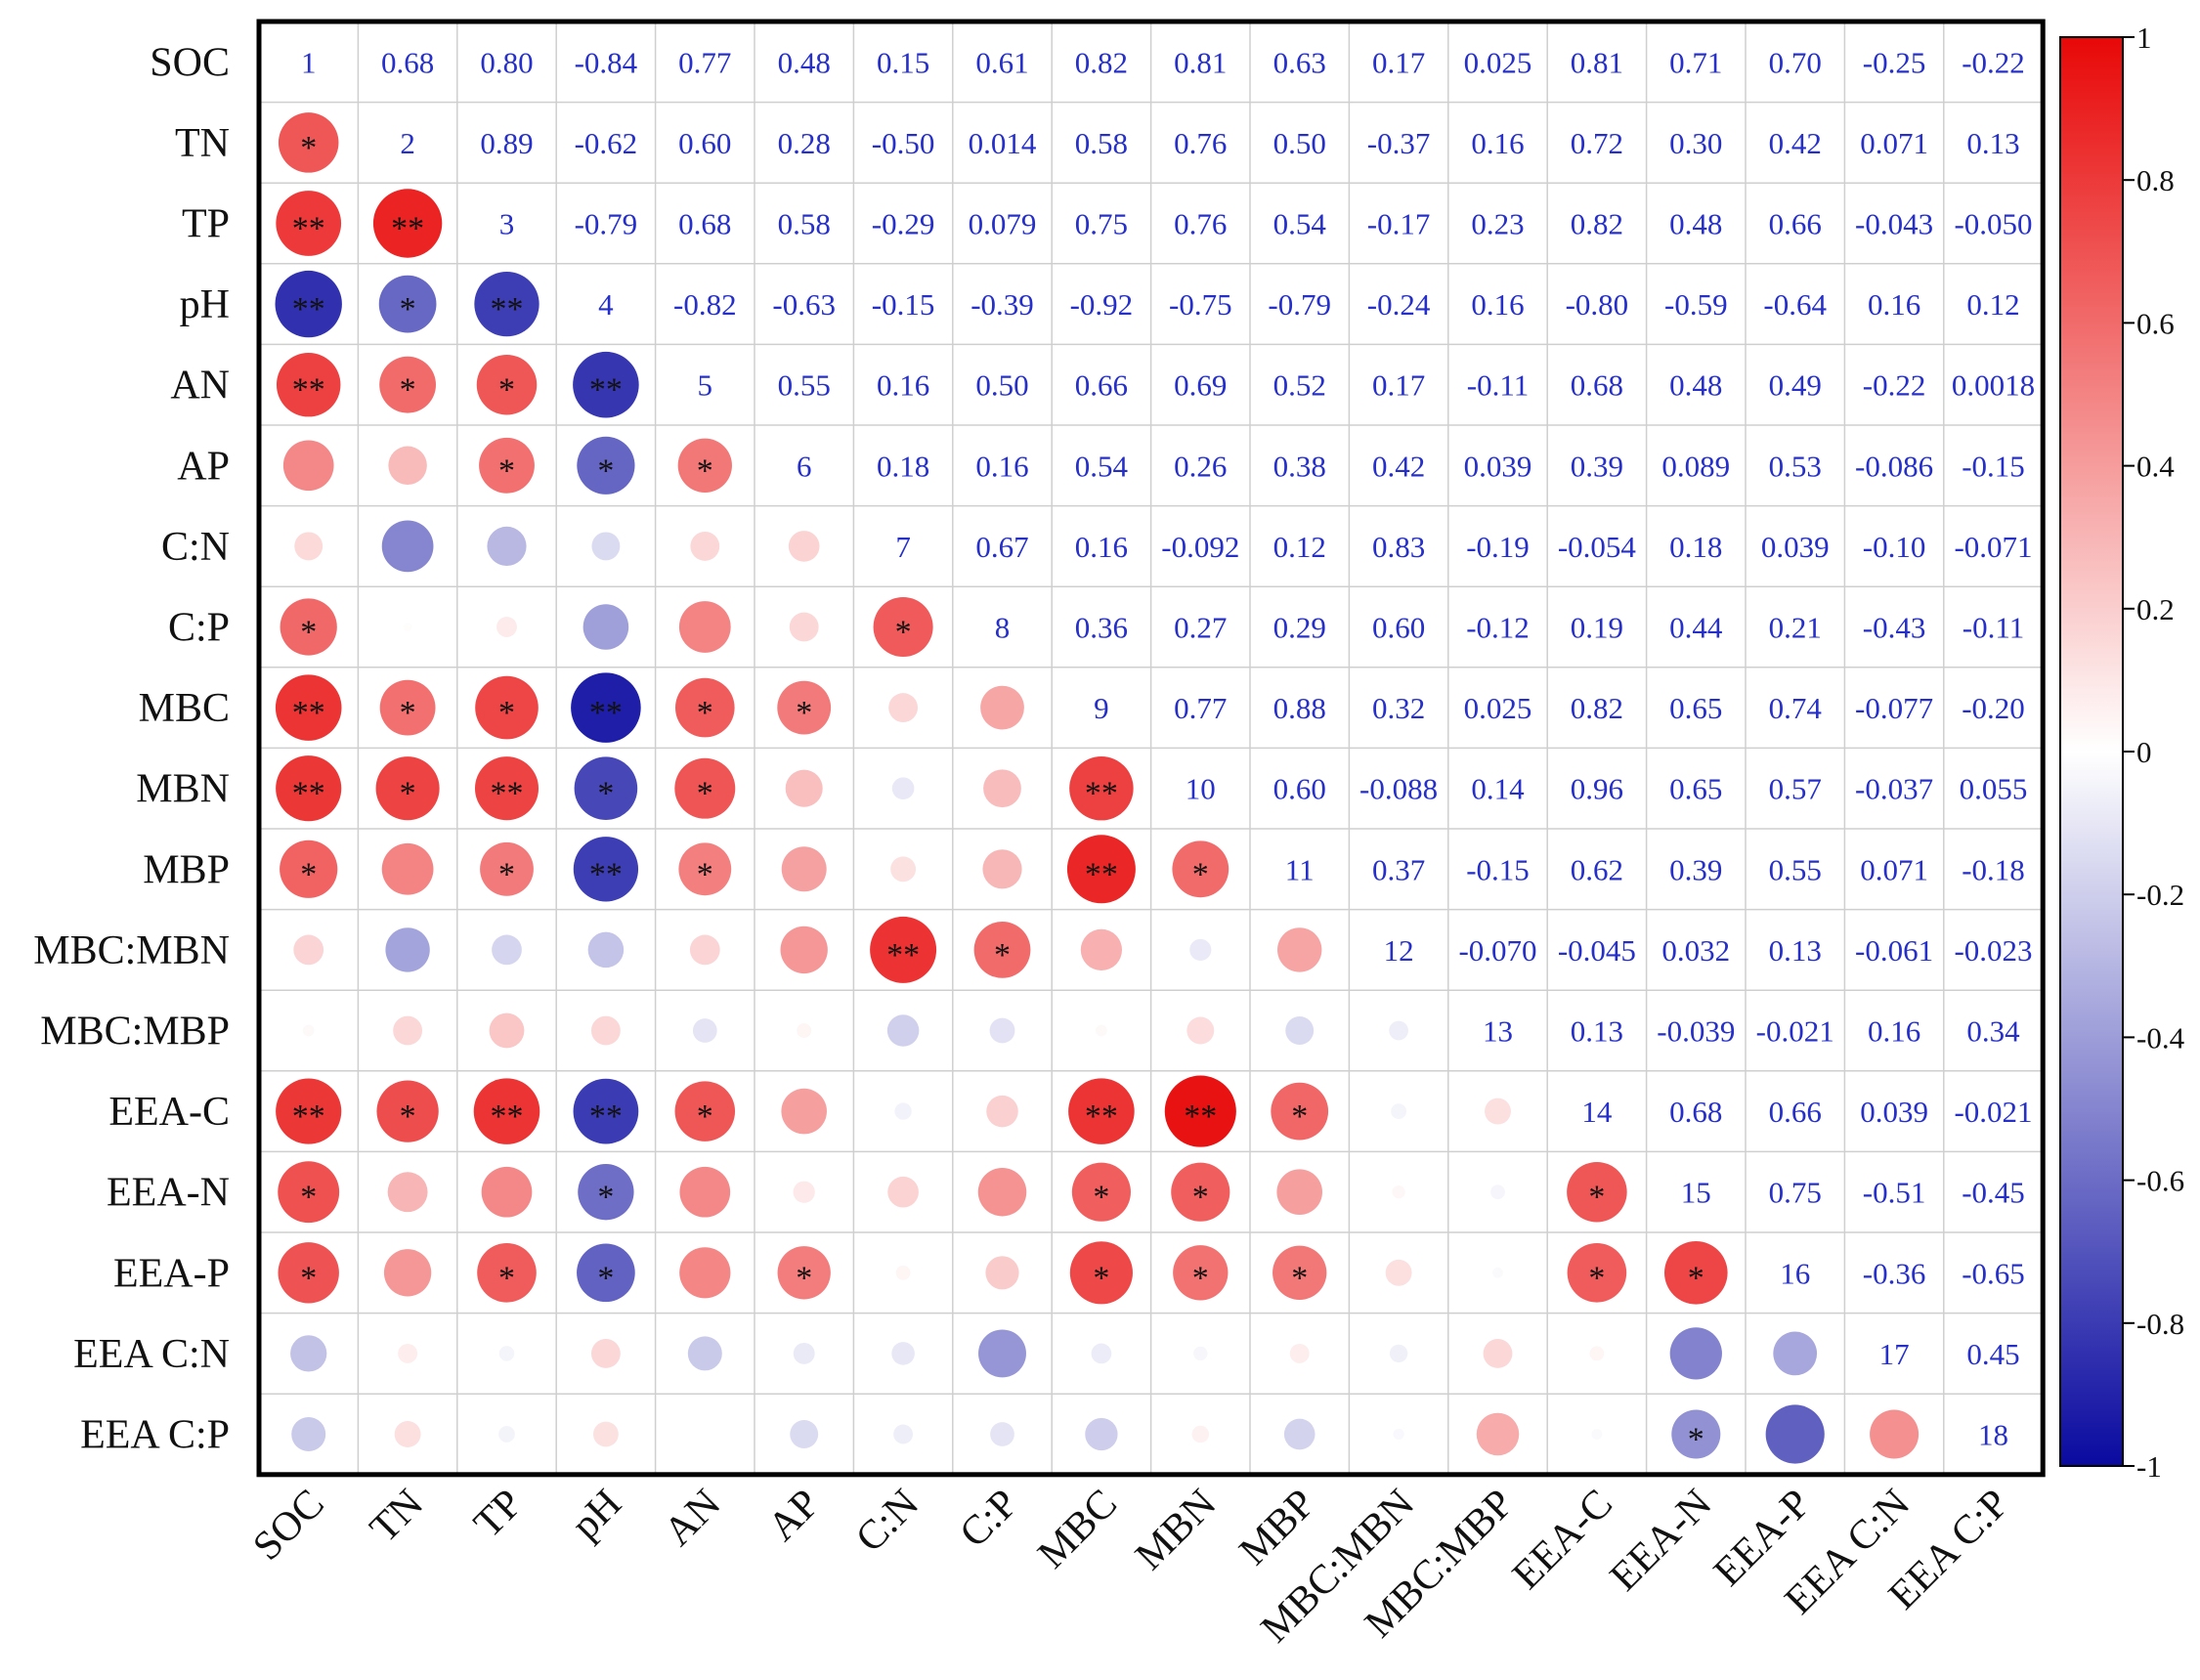  Describe the element at coordinates (2144, 752) in the screenshot. I see `colorbar-tick-label: 0` at that location.